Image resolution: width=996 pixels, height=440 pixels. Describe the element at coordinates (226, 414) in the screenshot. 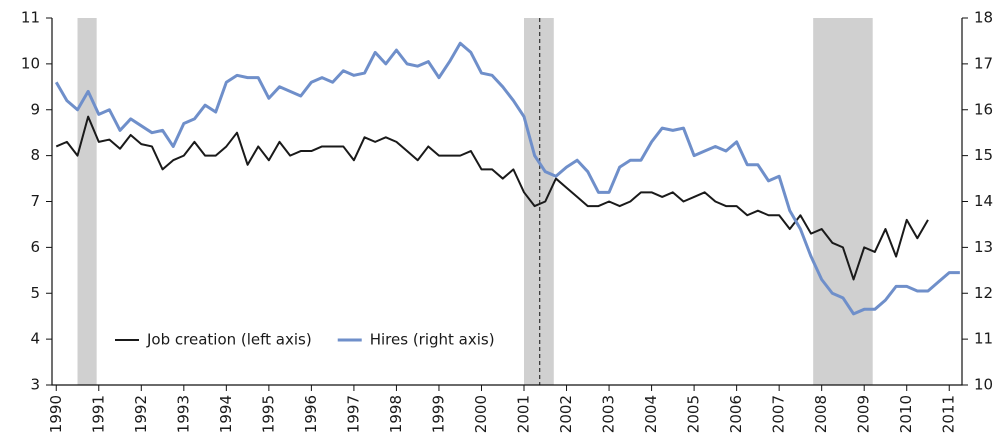

I see `x-tick-label: 1994` at that location.